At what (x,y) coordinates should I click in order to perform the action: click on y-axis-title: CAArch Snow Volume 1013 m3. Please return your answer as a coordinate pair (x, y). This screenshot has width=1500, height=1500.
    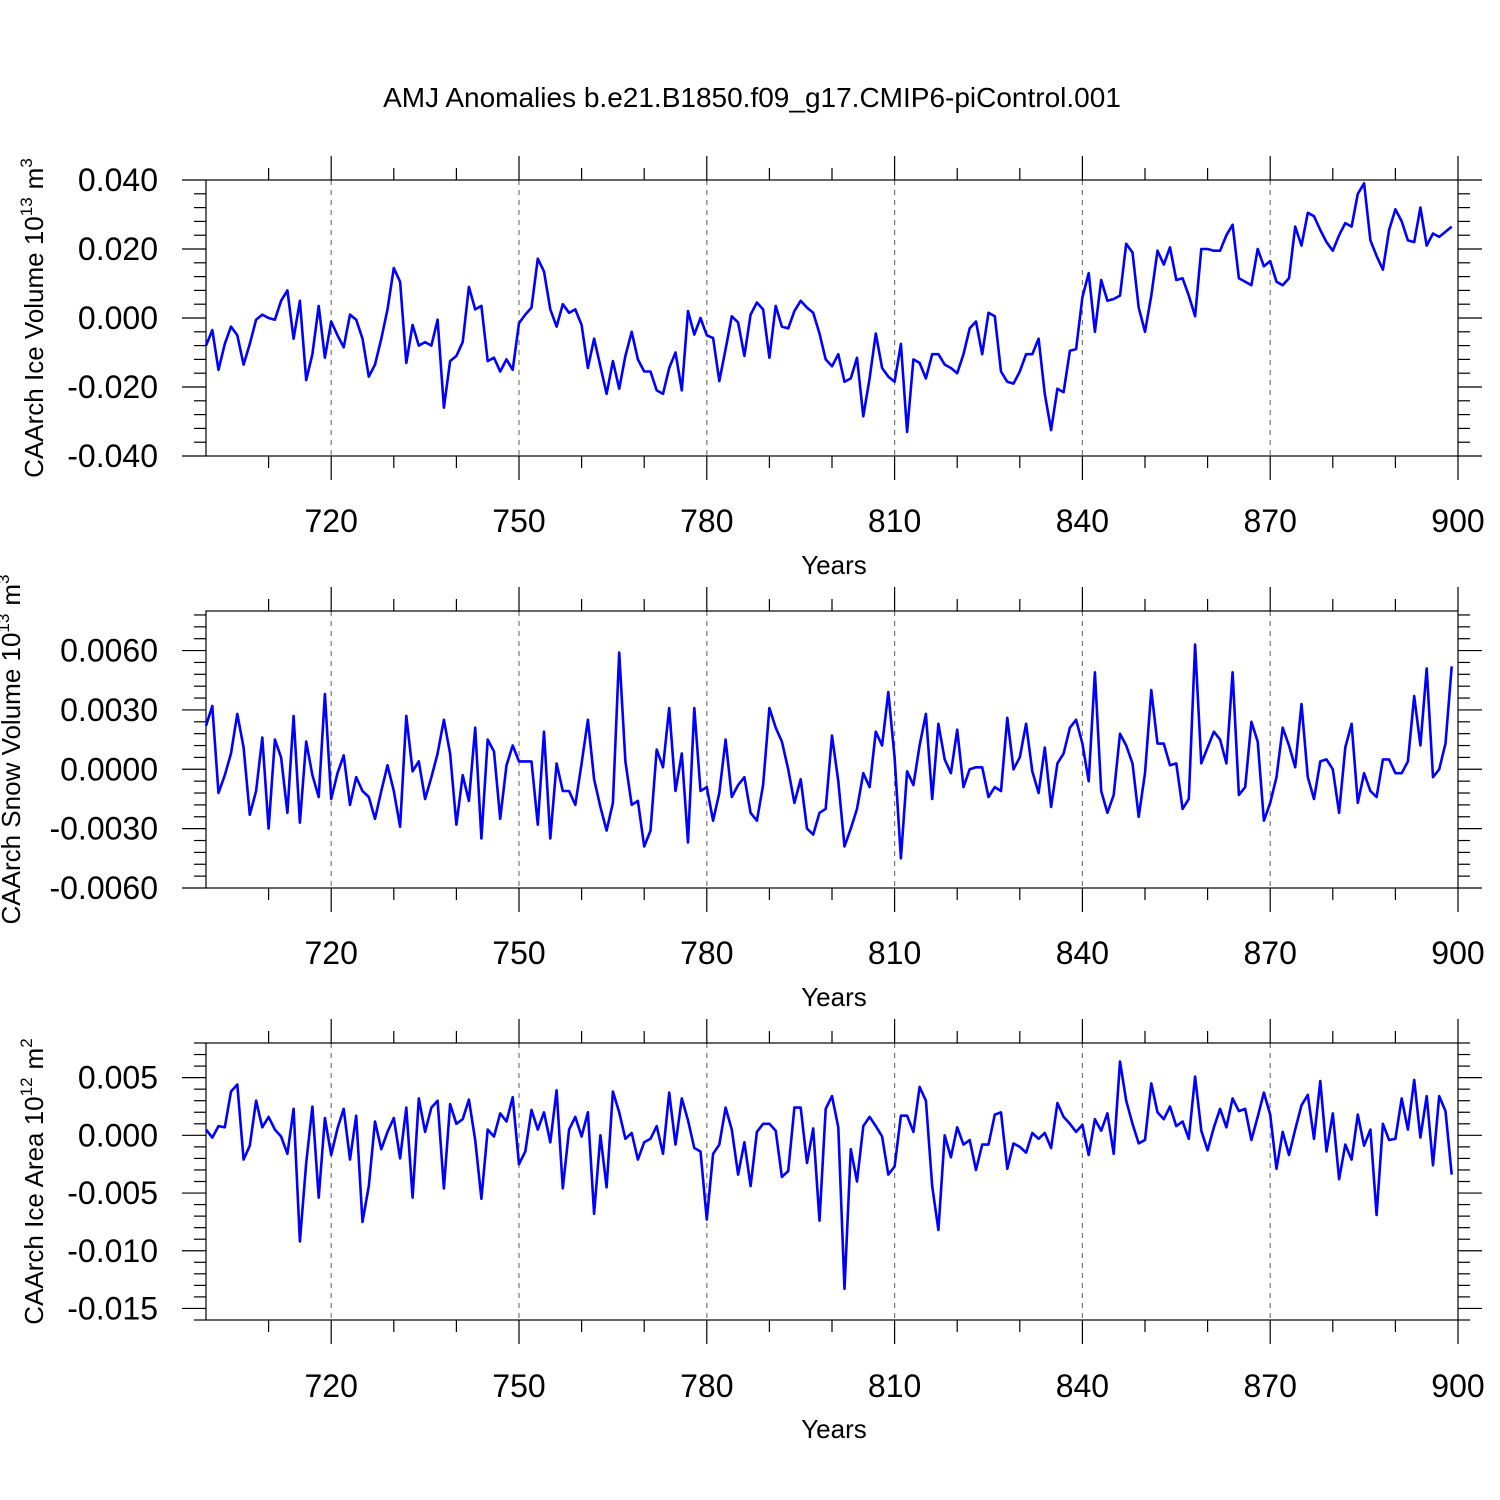
    Looking at the image, I should click on (13, 750).